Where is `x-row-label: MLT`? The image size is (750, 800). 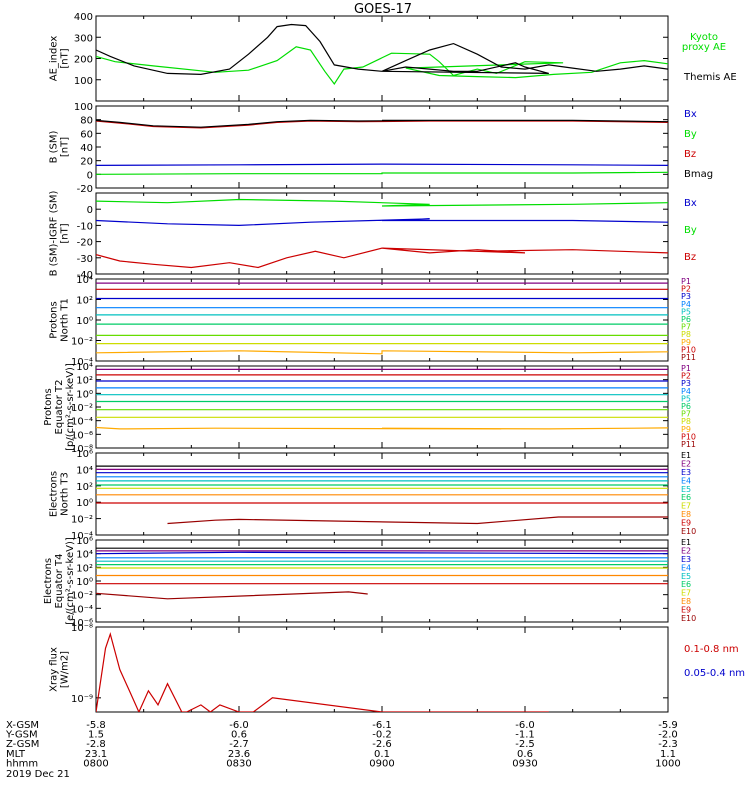
x-row-label: MLT is located at coordinates (16, 754).